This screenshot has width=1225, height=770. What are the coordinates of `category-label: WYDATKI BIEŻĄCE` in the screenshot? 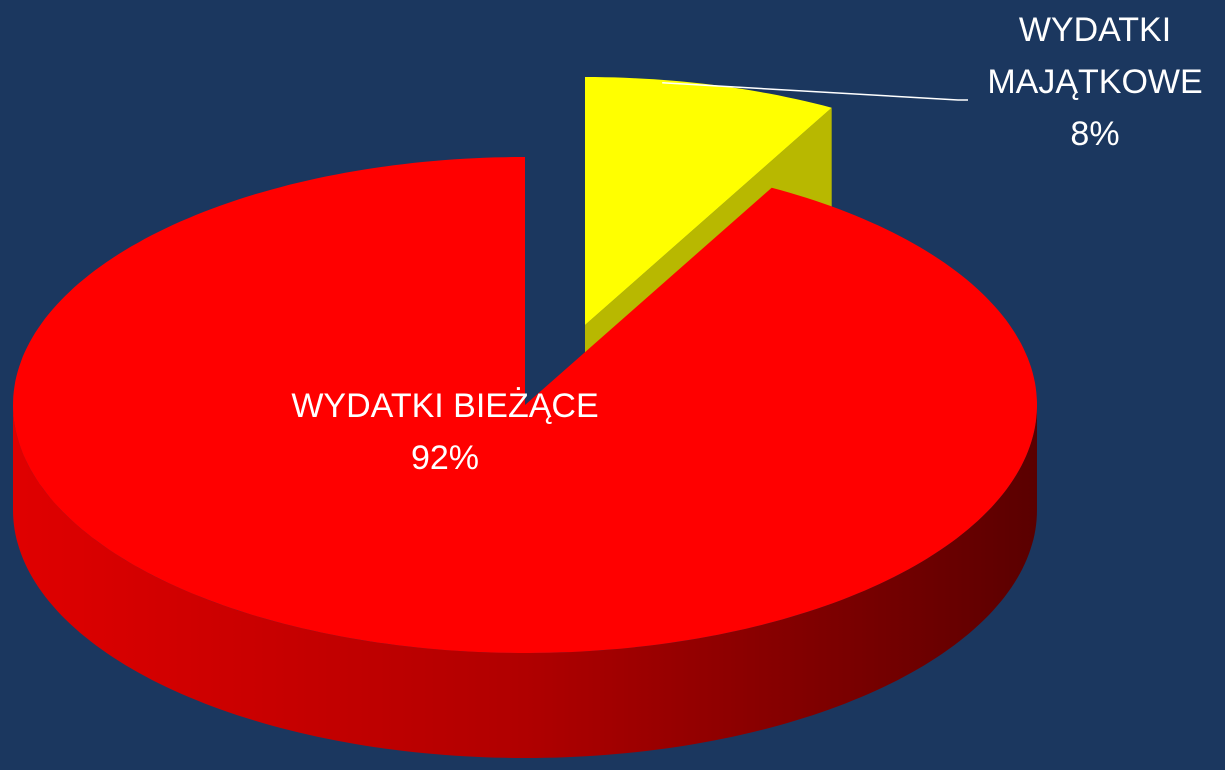 It's located at (445, 406).